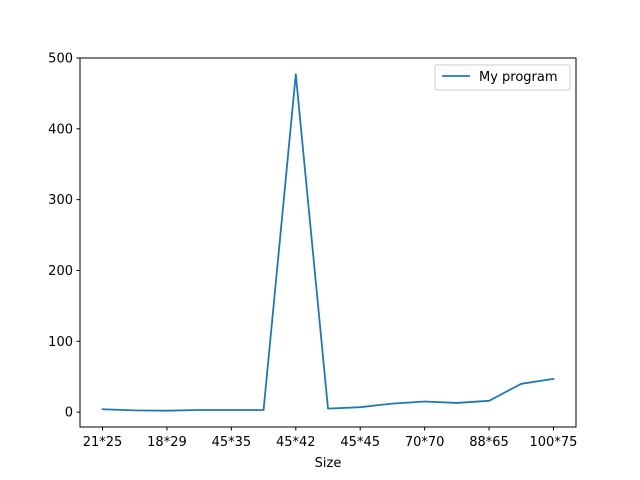 The width and height of the screenshot is (640, 480). I want to click on legend: My program, so click(502, 77).